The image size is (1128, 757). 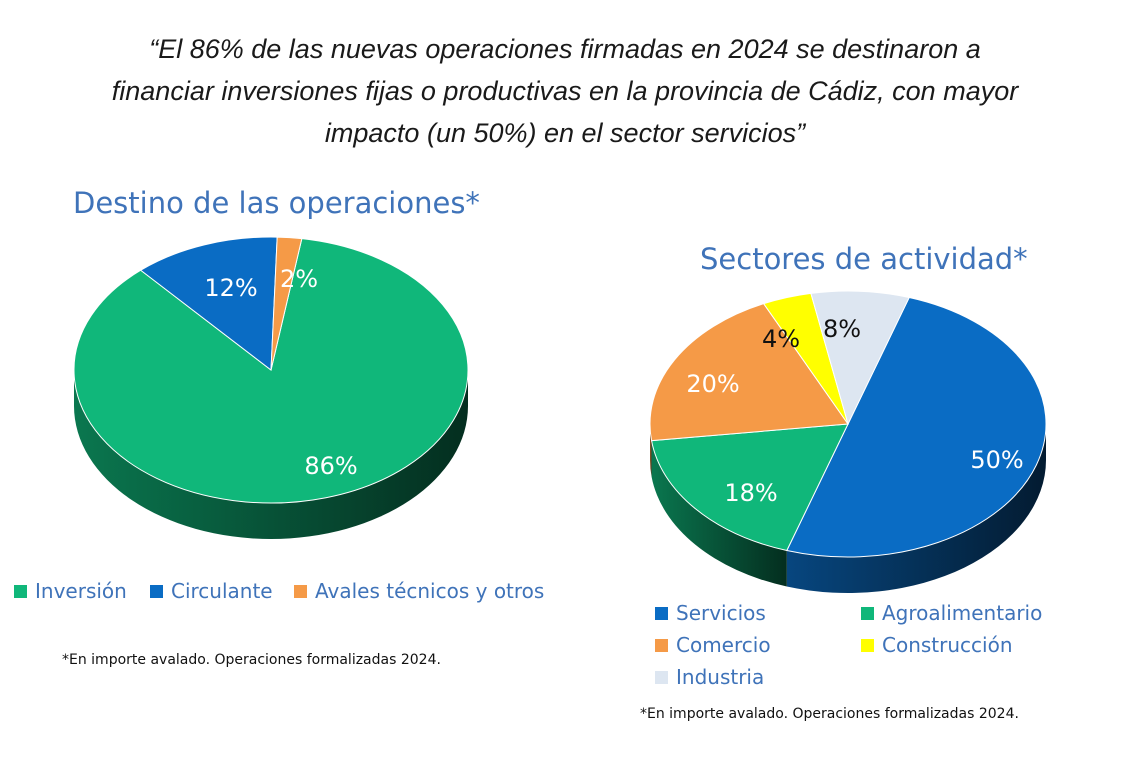 I want to click on quote-line-3: impacto (un 50%) en el sector servicios”, so click(x=565, y=133).